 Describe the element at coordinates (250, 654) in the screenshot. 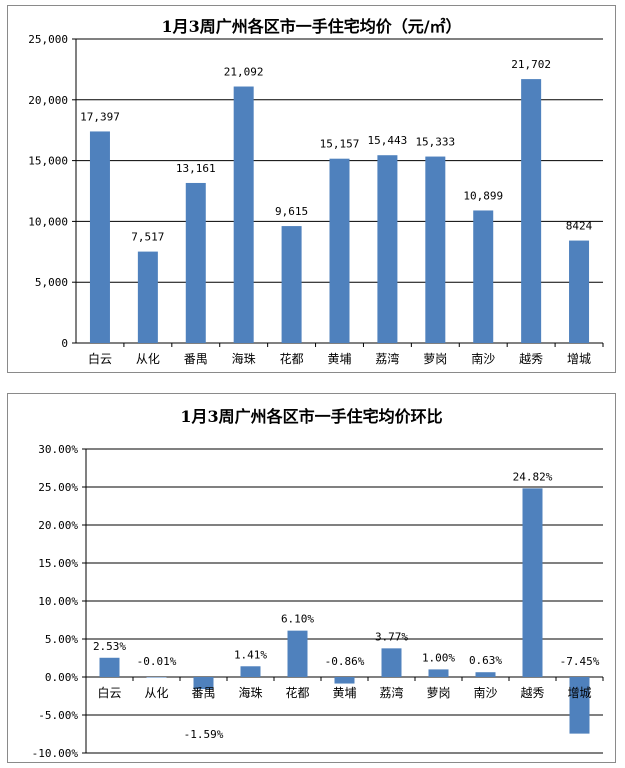

I see `data-label: 1.41%` at that location.